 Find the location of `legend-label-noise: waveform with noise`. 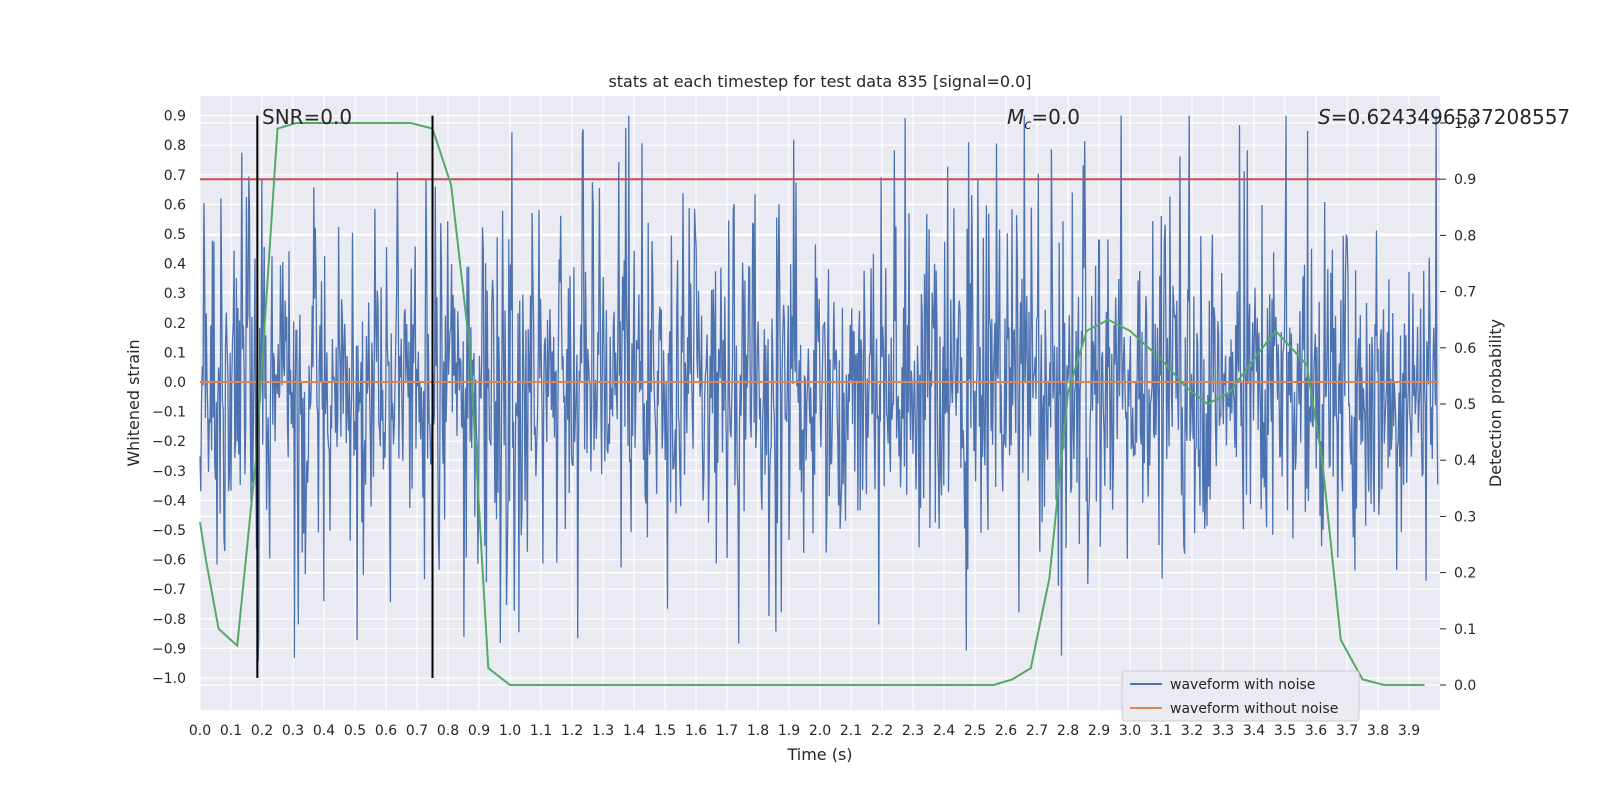

legend-label-noise: waveform with noise is located at coordinates (1242, 685).